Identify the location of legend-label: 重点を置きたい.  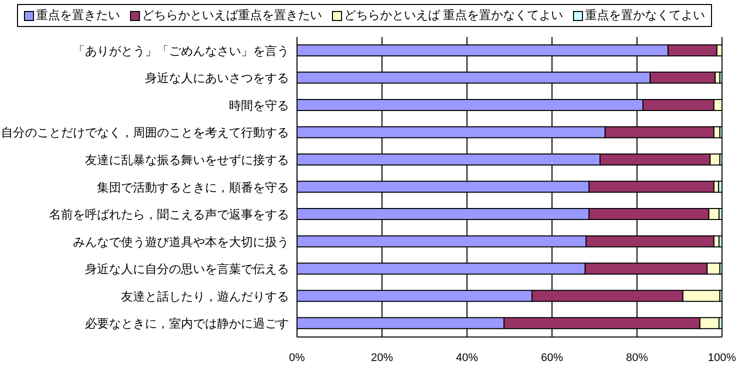
(78, 15).